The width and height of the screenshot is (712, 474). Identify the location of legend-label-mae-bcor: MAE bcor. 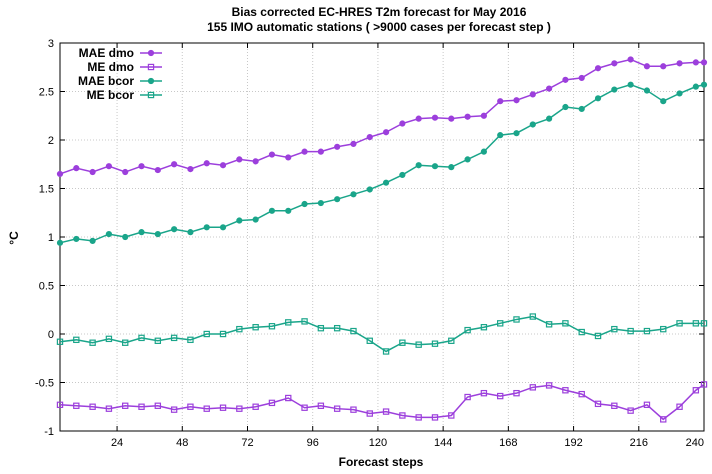
(106, 81).